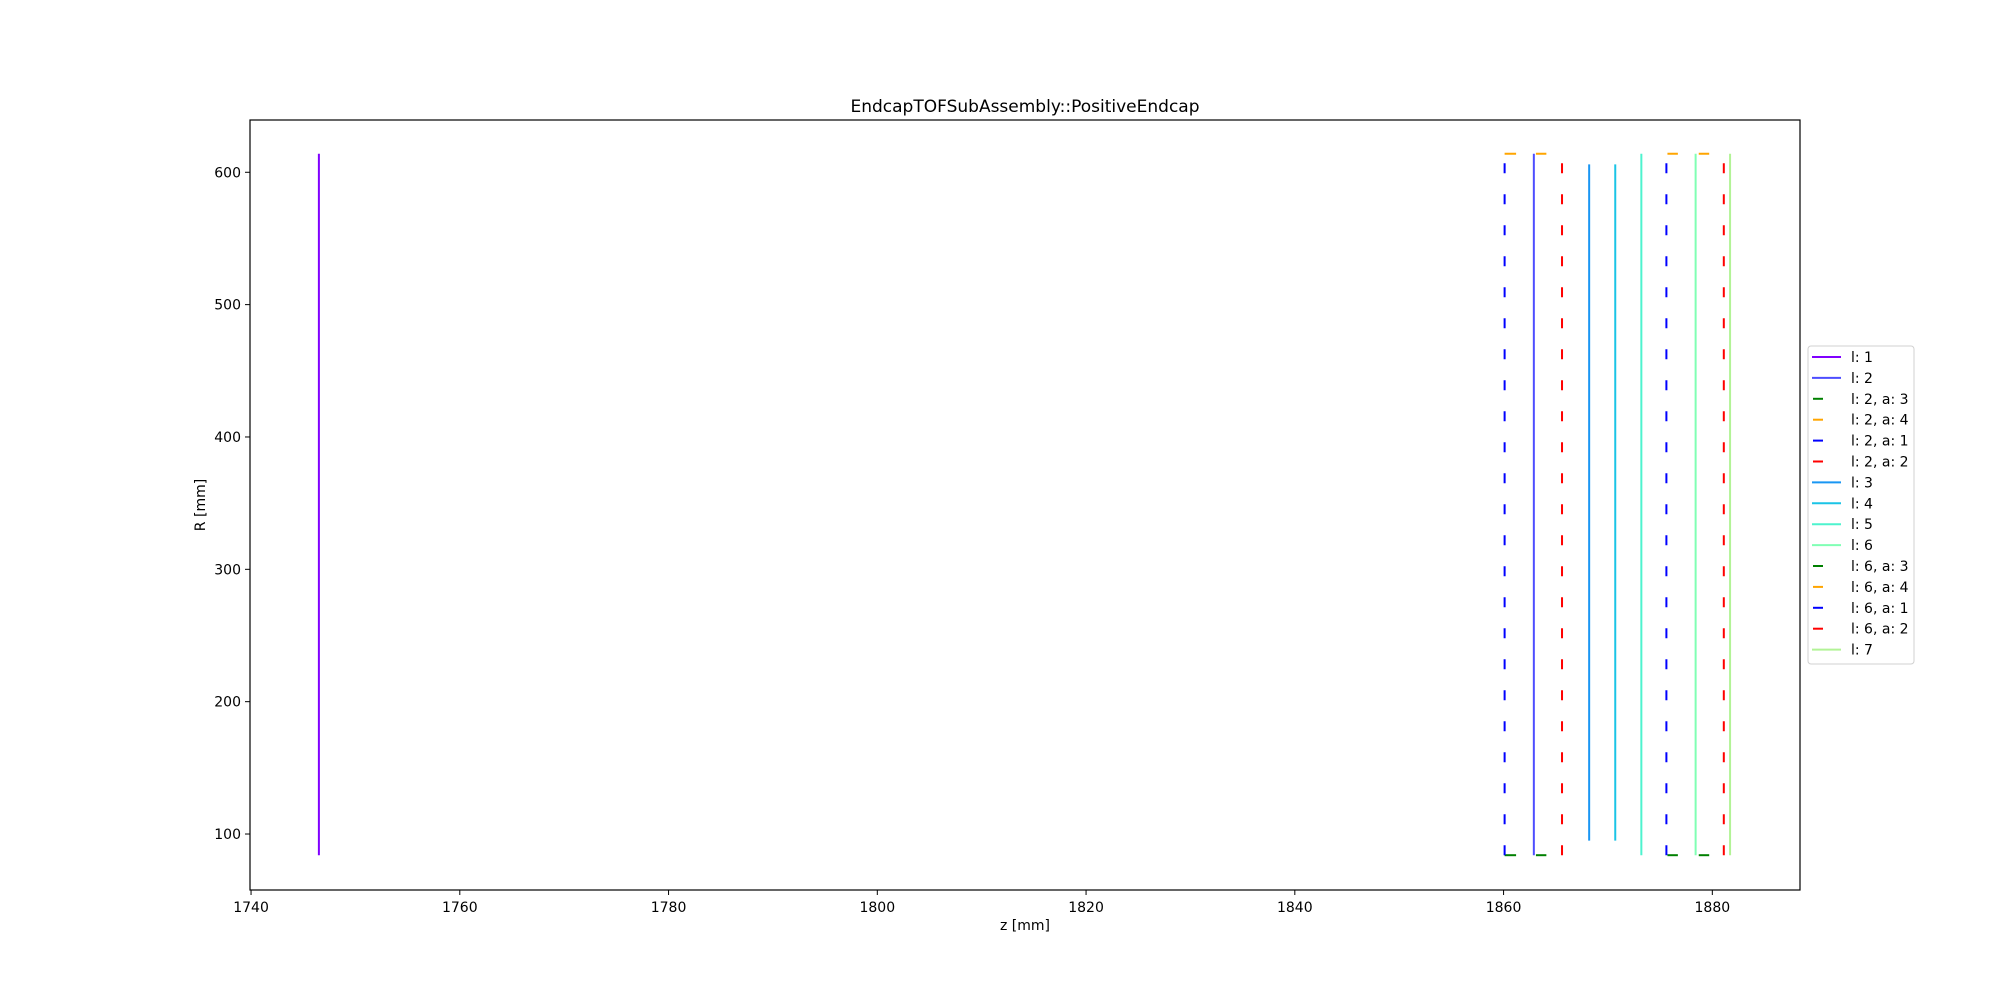 Image resolution: width=2000 pixels, height=1004 pixels. I want to click on x-tick-label: 1760, so click(460, 908).